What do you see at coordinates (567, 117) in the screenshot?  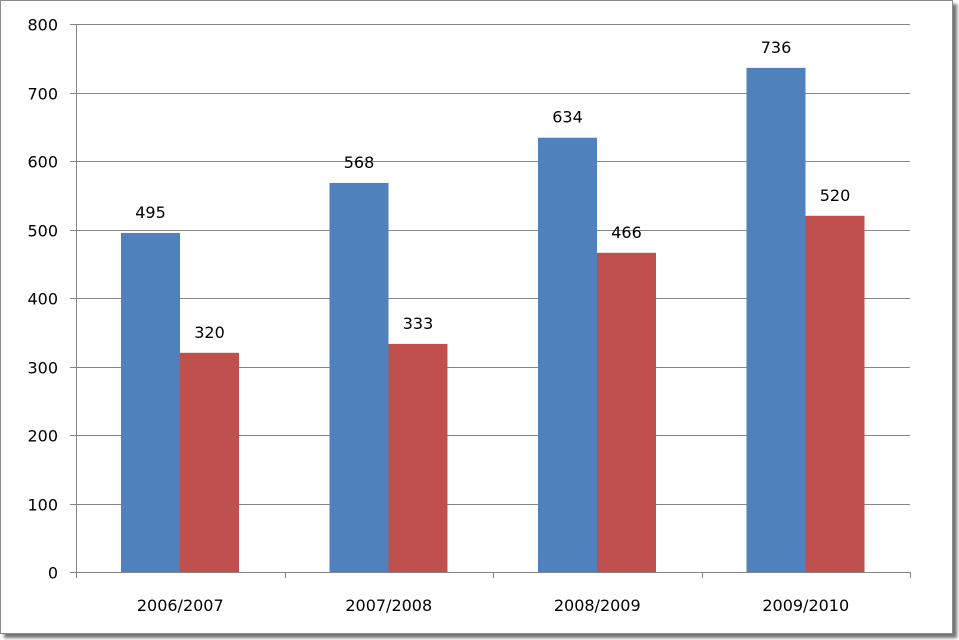 I see `data-label: 634` at bounding box center [567, 117].